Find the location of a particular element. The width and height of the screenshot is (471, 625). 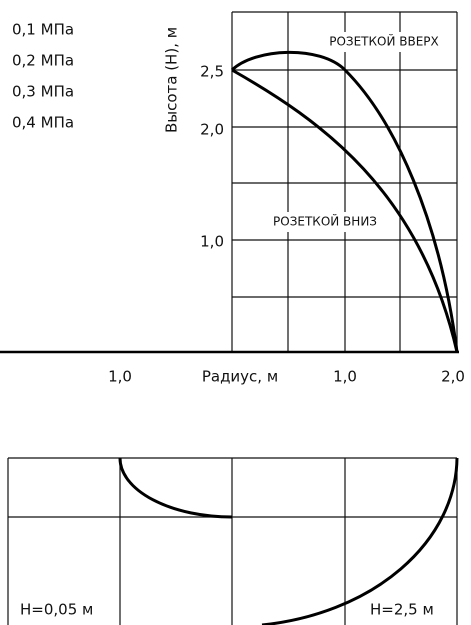

legend-item: 0,2 МПа is located at coordinates (43, 61).